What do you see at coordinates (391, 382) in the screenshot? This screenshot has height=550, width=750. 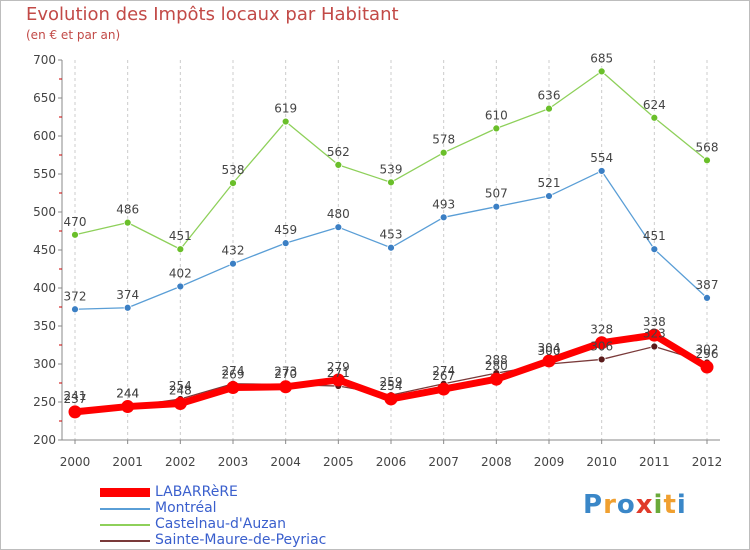 I see `data-label-sainte-maure-de-peyriac-2006: 259` at bounding box center [391, 382].